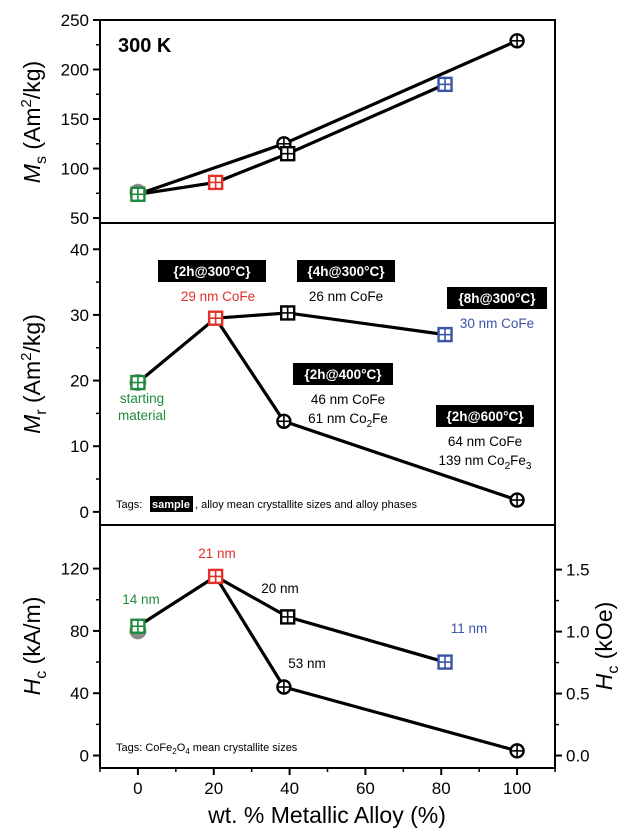  I want to click on y-tick-label: 250, so click(75, 20).